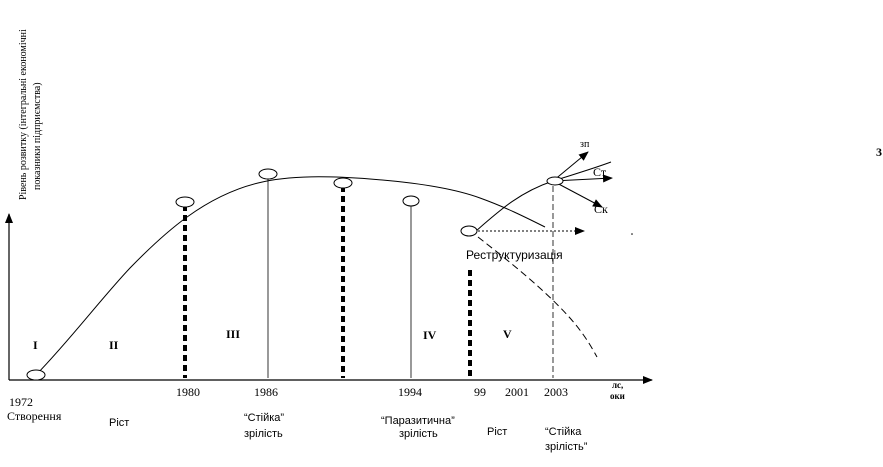 The height and width of the screenshot is (467, 883). I want to click on stage-numeral-3: III, so click(233, 334).